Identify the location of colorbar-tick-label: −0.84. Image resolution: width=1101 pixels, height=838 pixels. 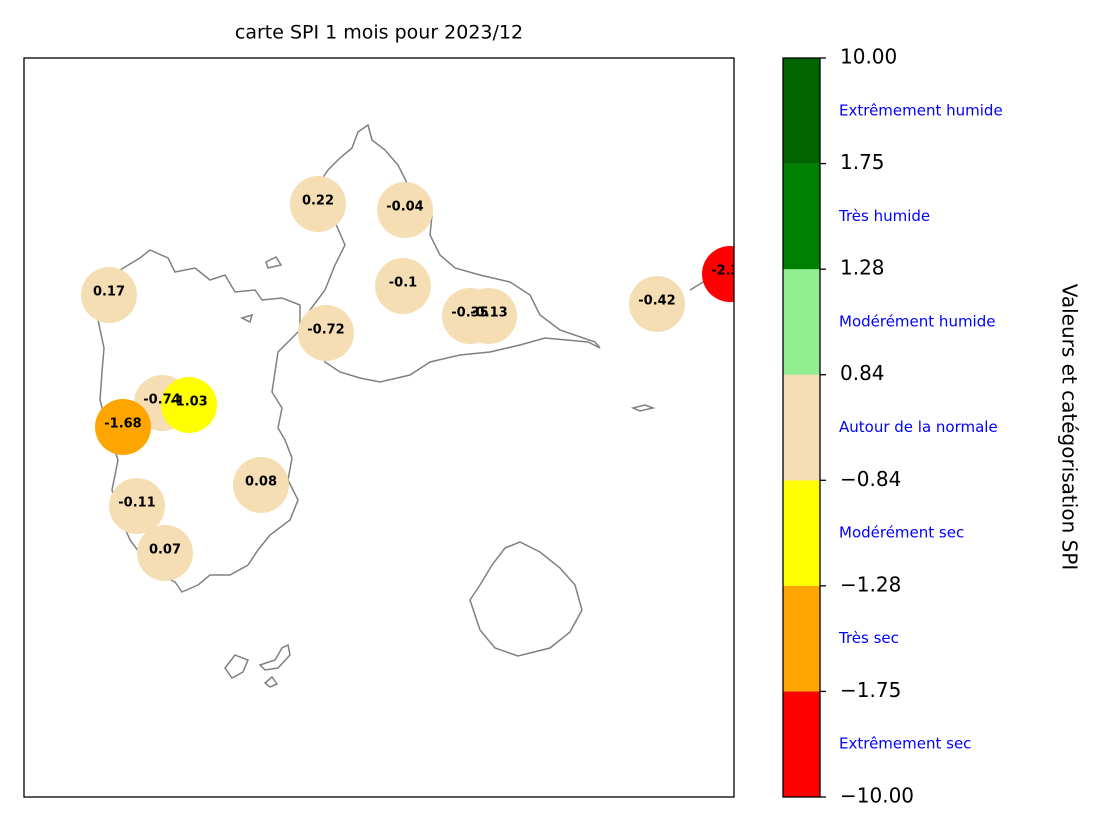
(870, 479).